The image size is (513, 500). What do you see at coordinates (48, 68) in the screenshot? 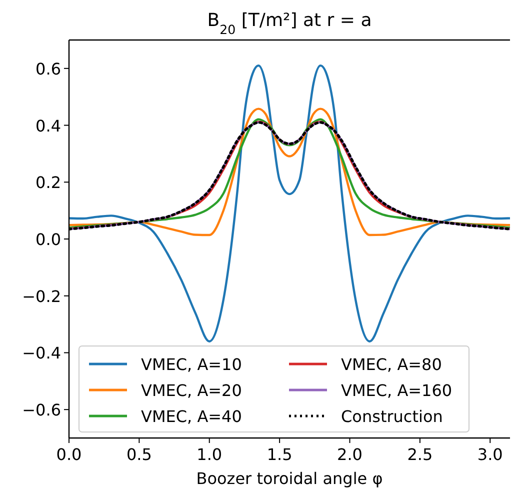
I see `y-tick-label: 0.6` at bounding box center [48, 68].